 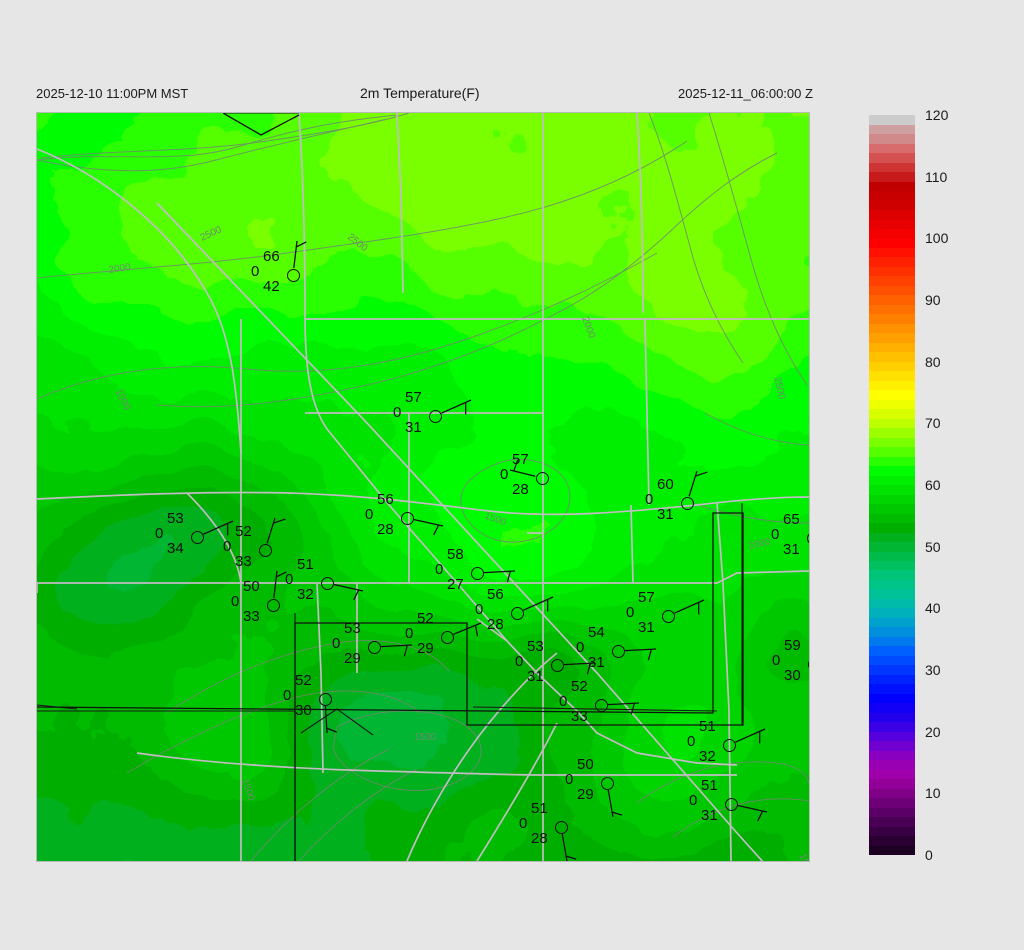 What do you see at coordinates (929, 855) in the screenshot?
I see `colorbar-tick-0: 0` at bounding box center [929, 855].